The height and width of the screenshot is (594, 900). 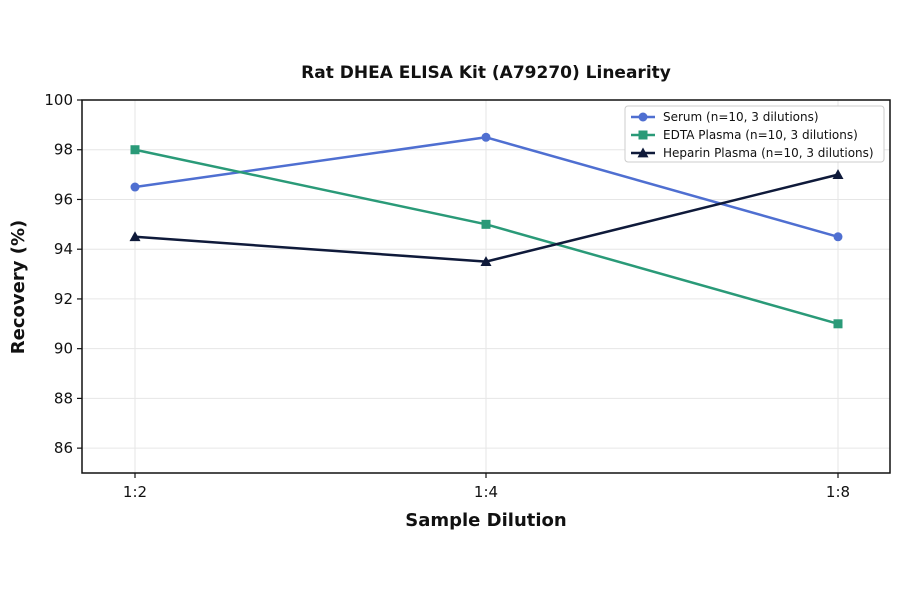 I want to click on y-tick-label: 96, so click(x=63, y=199).